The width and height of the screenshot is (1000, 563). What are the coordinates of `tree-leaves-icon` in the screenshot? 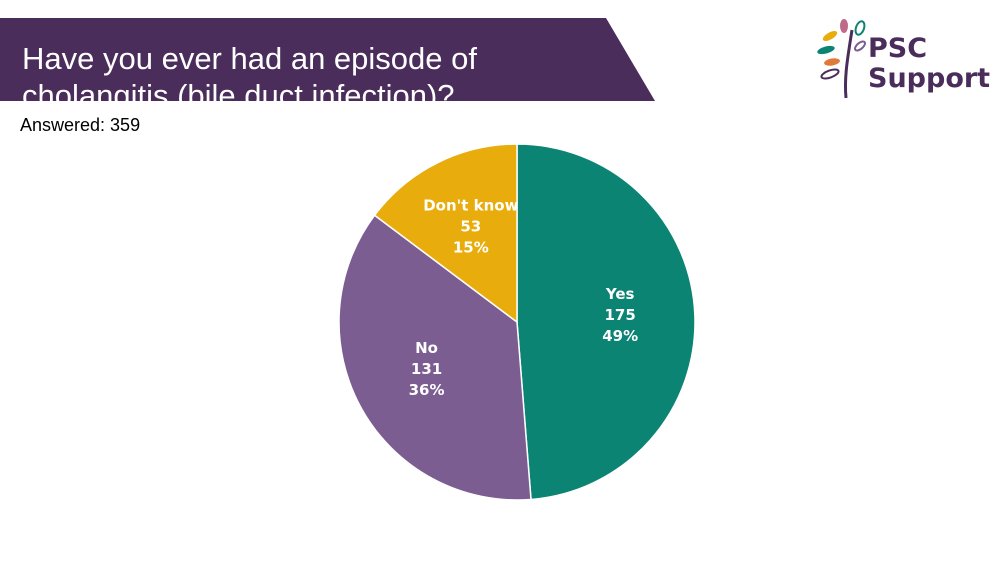 It's located at (841, 59).